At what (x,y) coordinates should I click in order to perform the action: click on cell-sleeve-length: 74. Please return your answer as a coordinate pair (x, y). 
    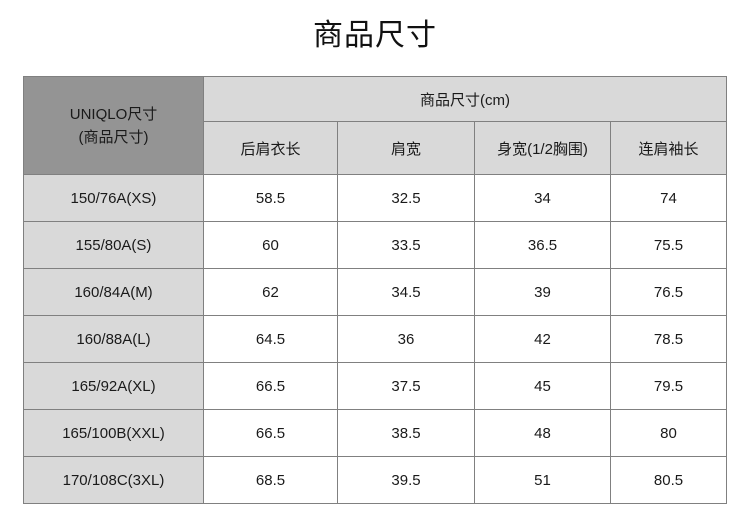
    Looking at the image, I should click on (668, 198).